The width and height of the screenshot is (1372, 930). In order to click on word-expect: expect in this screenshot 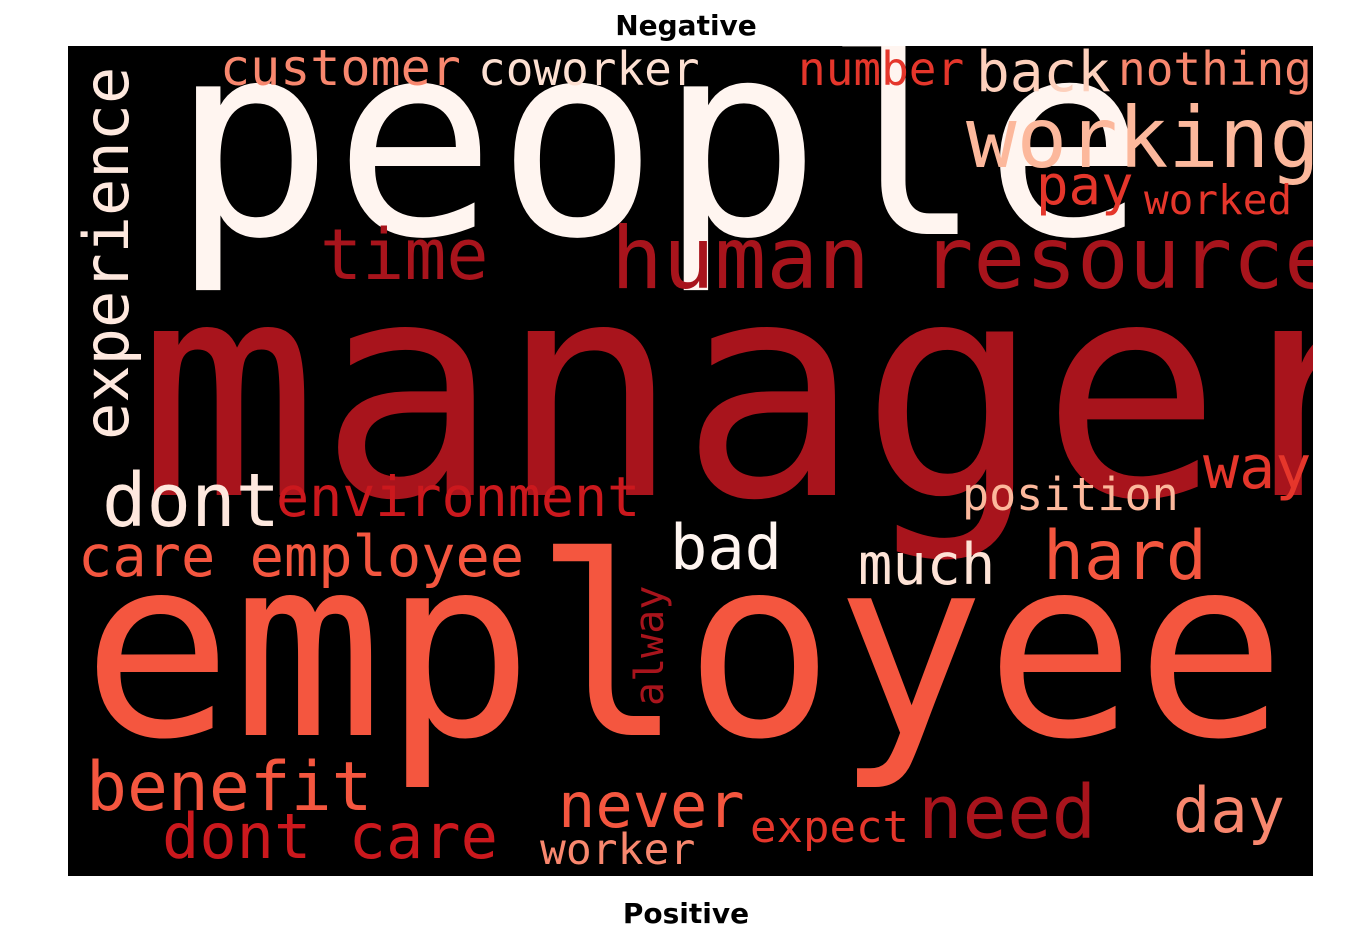, I will do `click(829, 827)`.